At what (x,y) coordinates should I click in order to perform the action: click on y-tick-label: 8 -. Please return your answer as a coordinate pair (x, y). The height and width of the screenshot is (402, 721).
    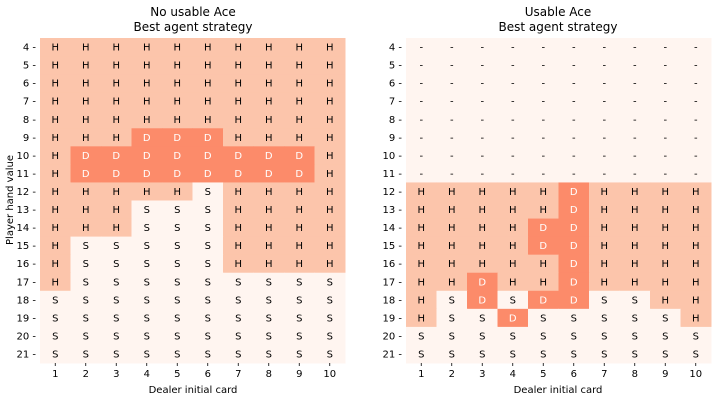
    Looking at the image, I should click on (30, 120).